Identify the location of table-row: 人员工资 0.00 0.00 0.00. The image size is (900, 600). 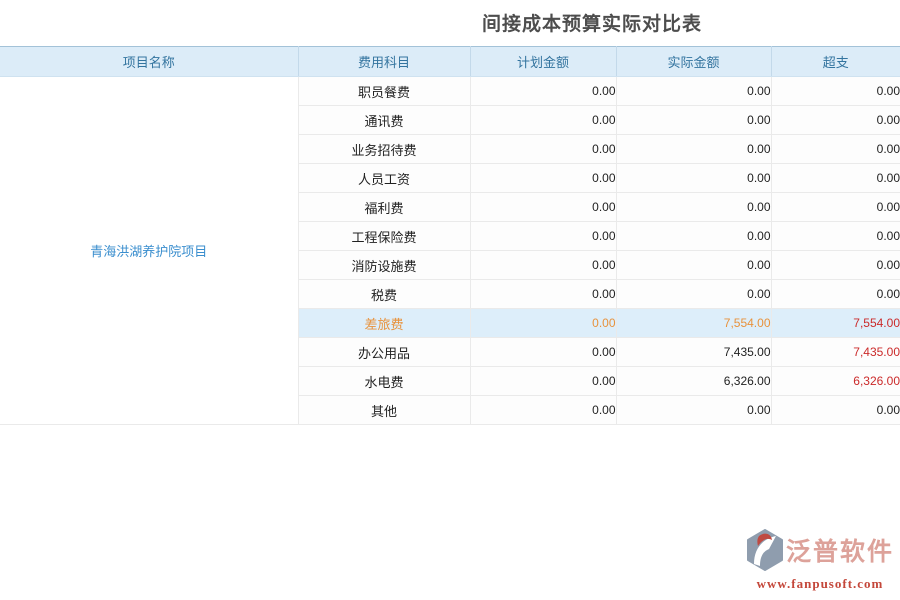
(450, 178).